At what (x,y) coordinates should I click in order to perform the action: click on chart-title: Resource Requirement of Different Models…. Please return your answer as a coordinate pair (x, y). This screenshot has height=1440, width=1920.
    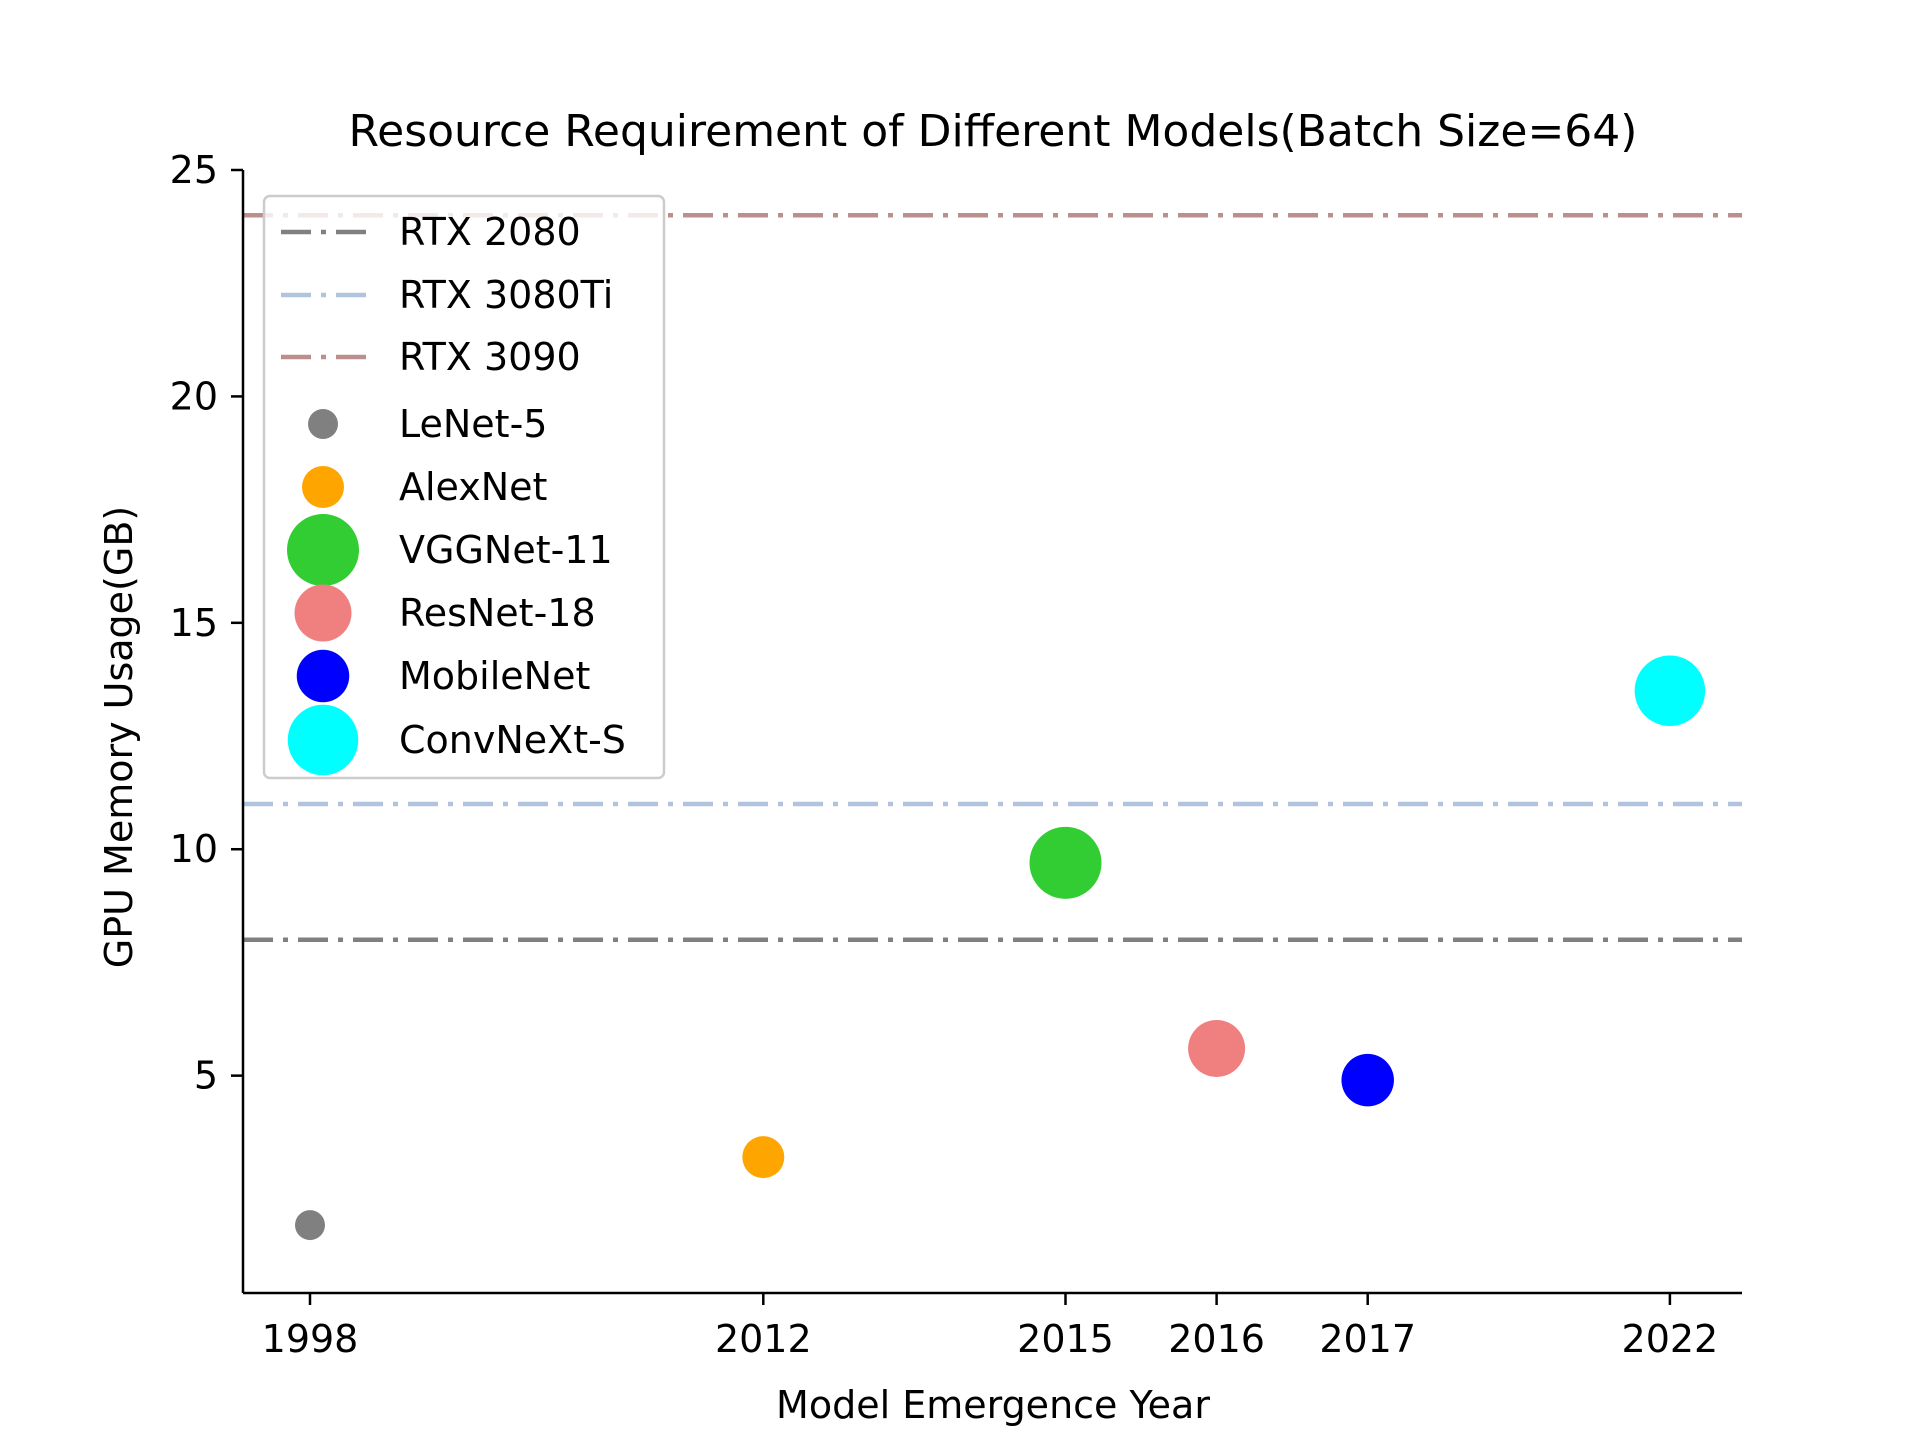
    Looking at the image, I should click on (993, 131).